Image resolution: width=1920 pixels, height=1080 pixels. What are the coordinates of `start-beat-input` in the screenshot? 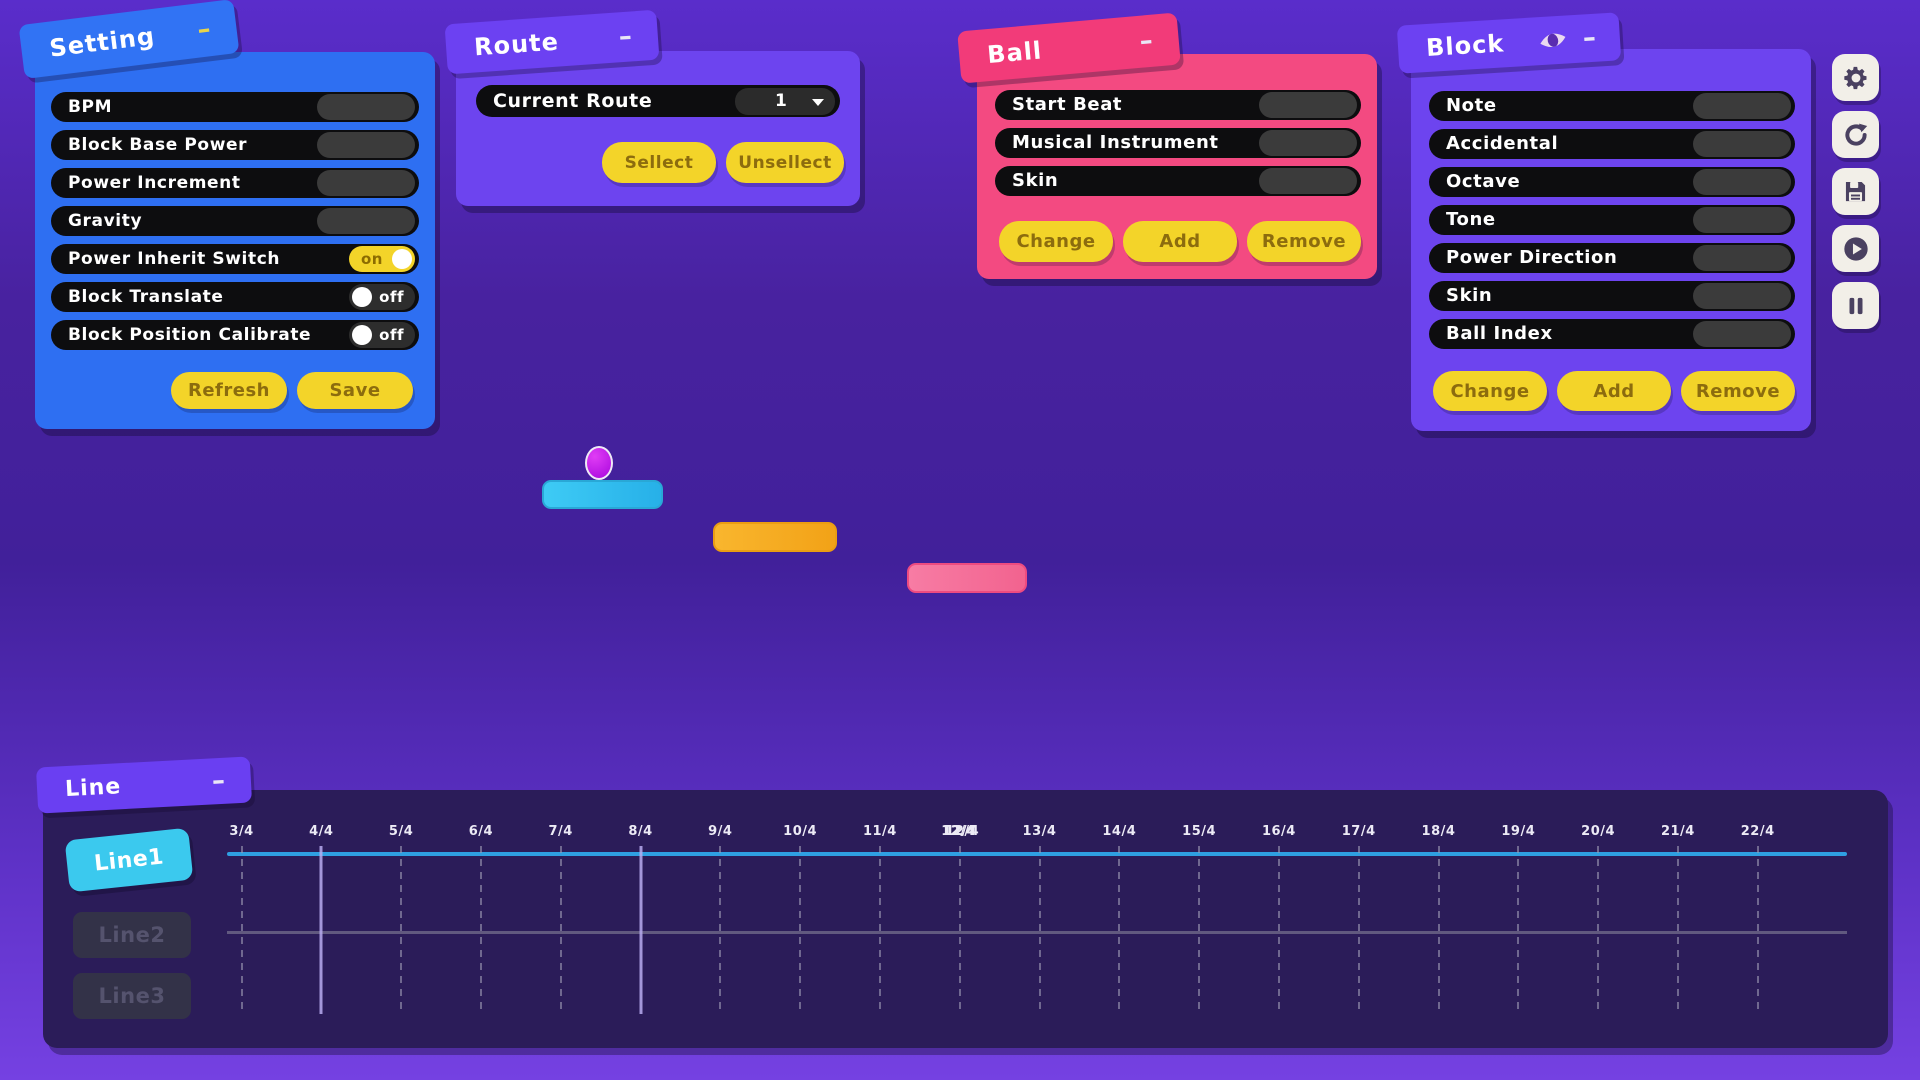 It's located at (1308, 105).